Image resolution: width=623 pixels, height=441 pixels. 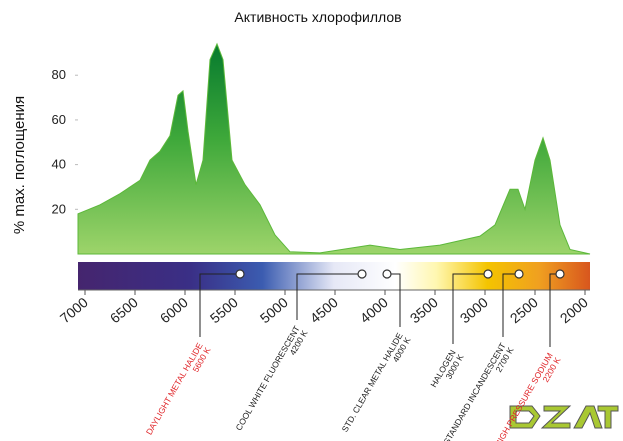 What do you see at coordinates (524, 310) in the screenshot?
I see `x-tick-label: 2500` at bounding box center [524, 310].